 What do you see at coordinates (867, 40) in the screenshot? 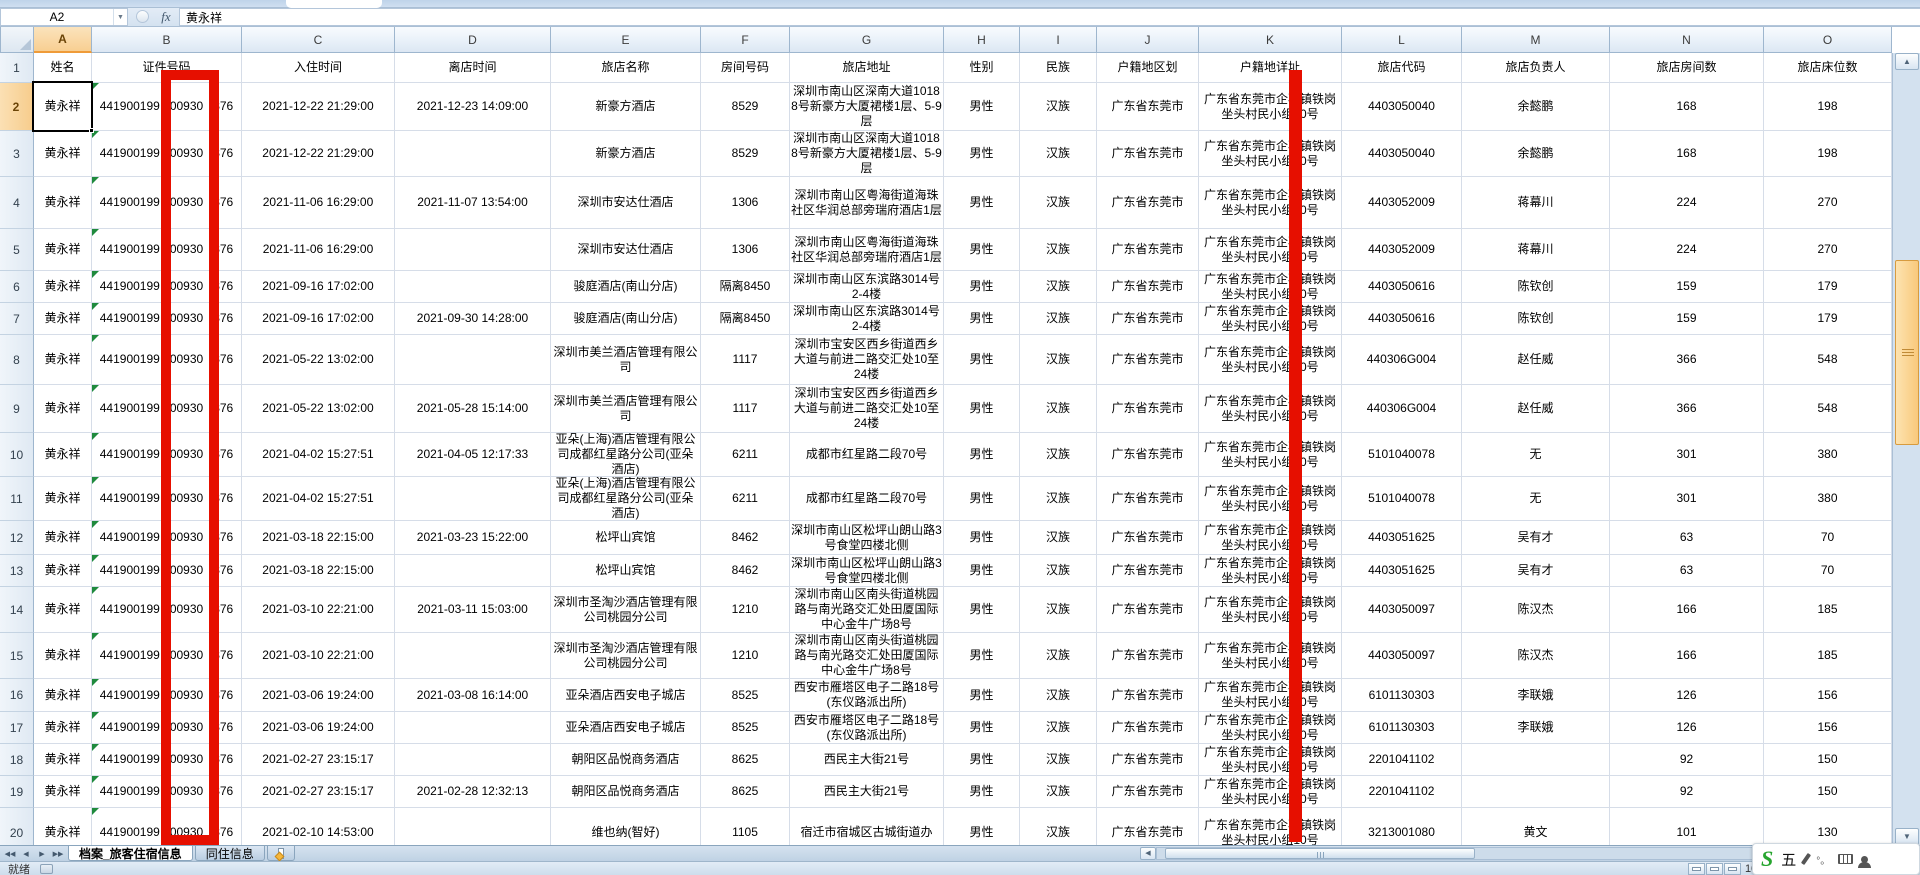
I see `col-header-G: G` at bounding box center [867, 40].